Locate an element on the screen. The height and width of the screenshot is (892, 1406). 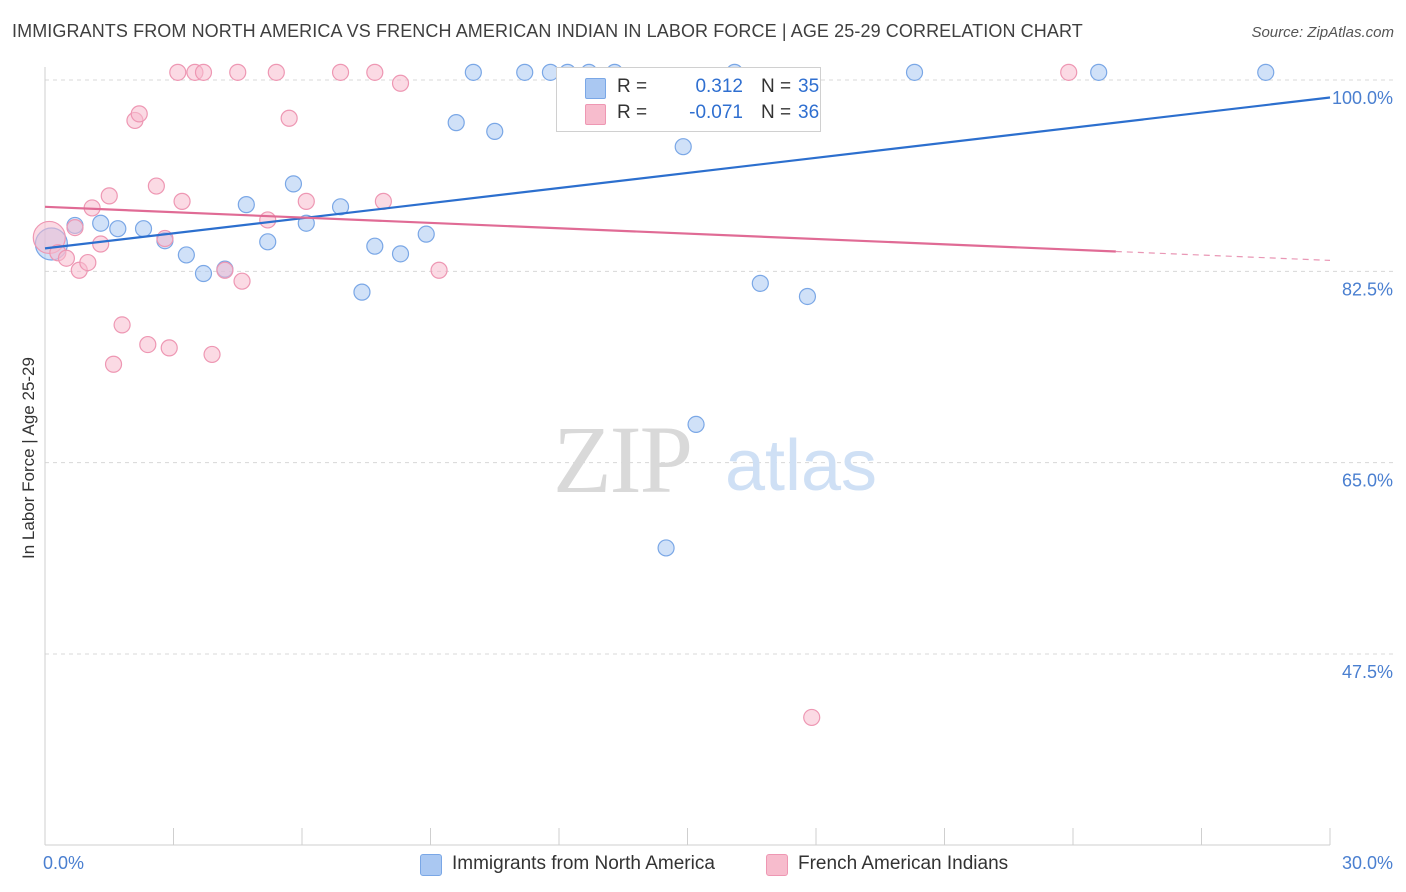
y-tick-label: 47.5% is located at coordinates (1367, 672).